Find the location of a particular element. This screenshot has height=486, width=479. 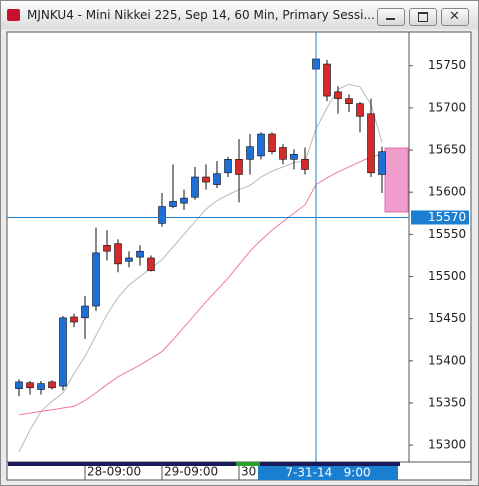

y-tick-label: 15300 is located at coordinates (447, 445).